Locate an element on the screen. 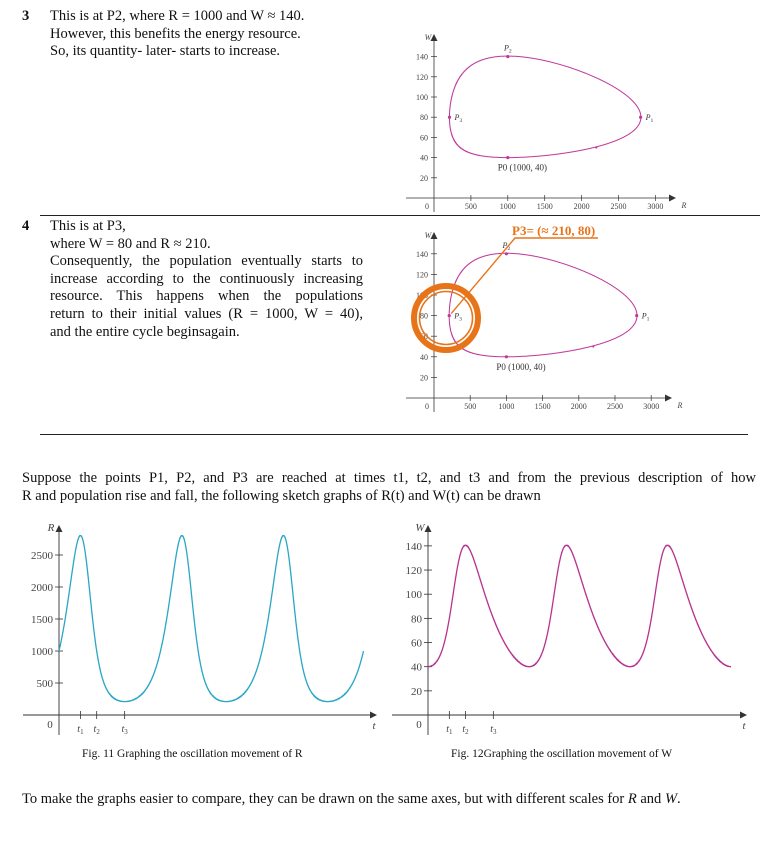  item-number-4: 4 is located at coordinates (26, 226).